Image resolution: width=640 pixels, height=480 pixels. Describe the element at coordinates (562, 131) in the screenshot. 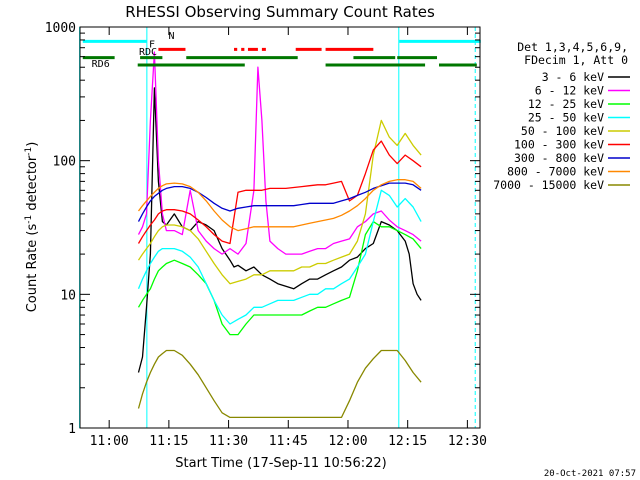

I see `legend-label-4: 50 - 100 keV` at that location.